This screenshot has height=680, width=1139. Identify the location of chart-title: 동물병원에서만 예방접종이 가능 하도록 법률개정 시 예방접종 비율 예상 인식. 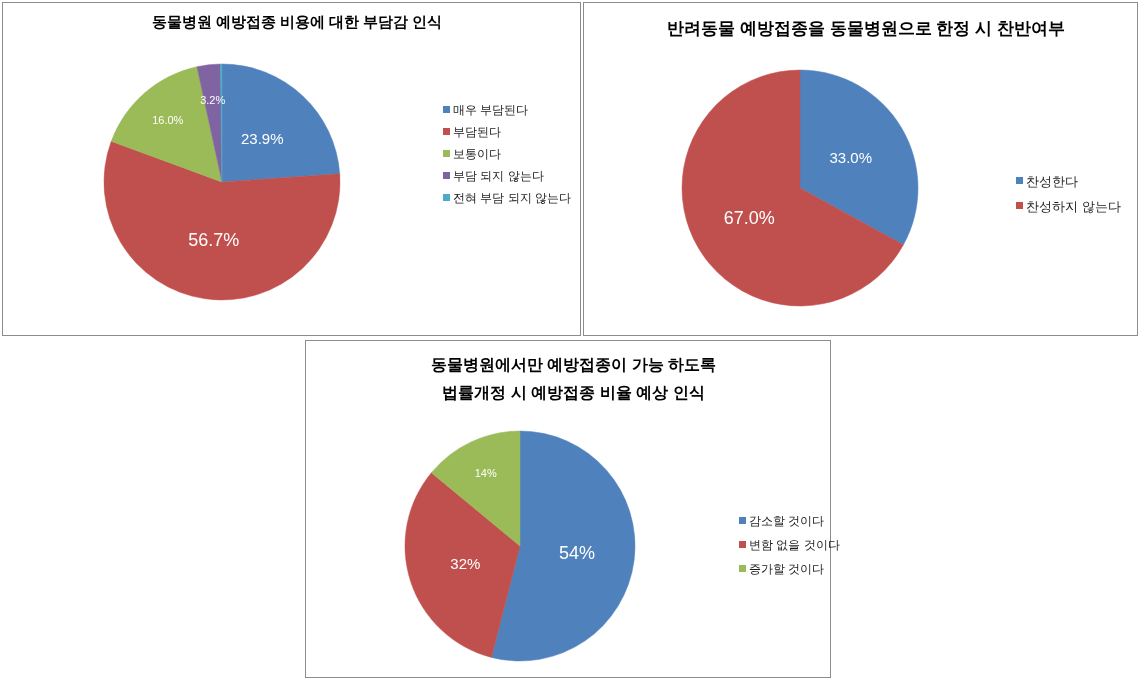
(573, 378).